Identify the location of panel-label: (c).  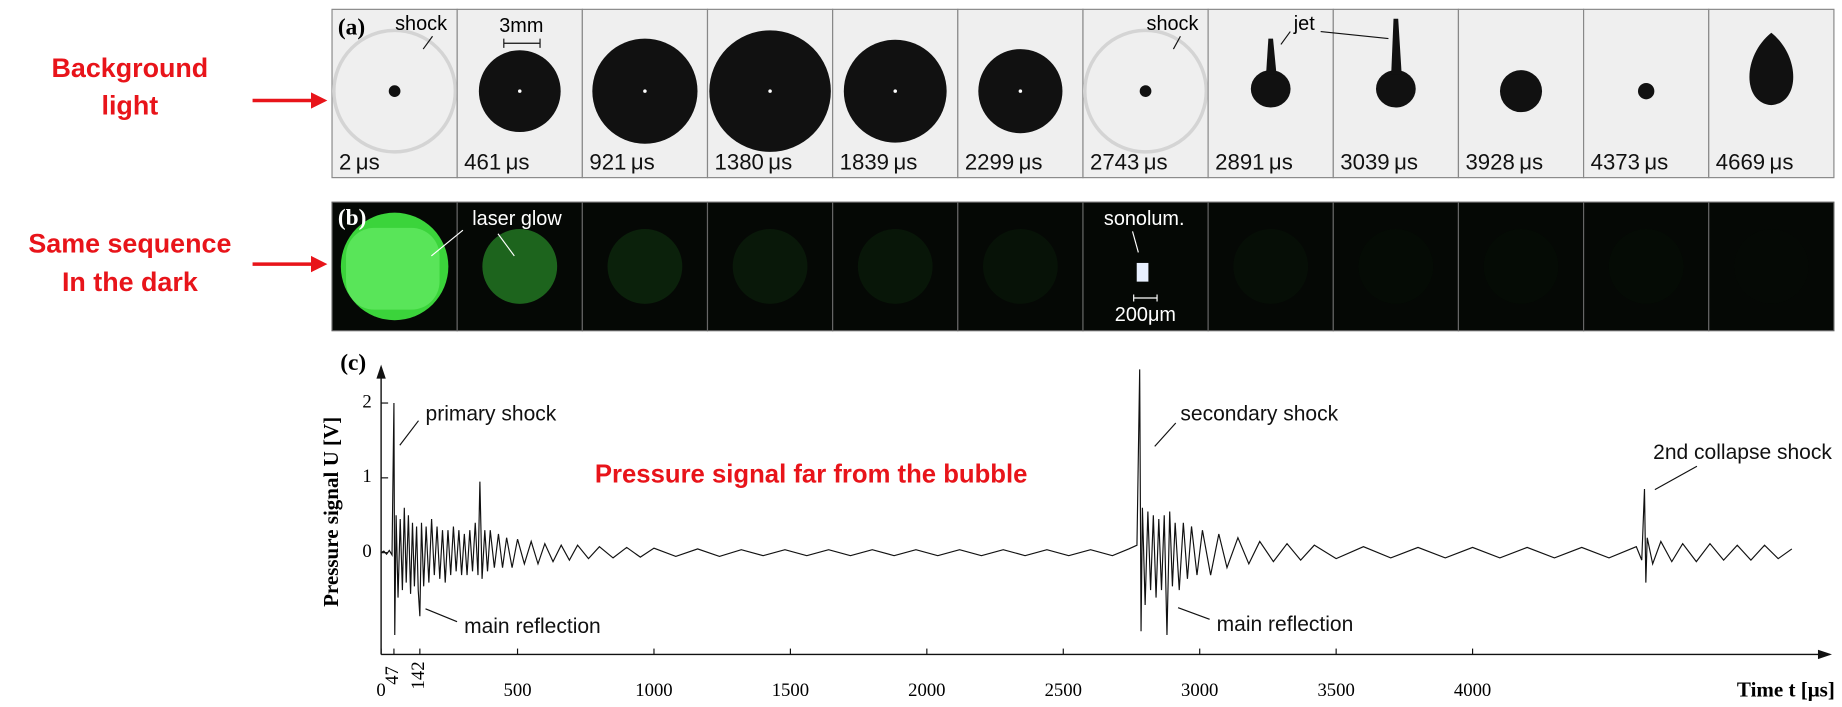
(353, 363).